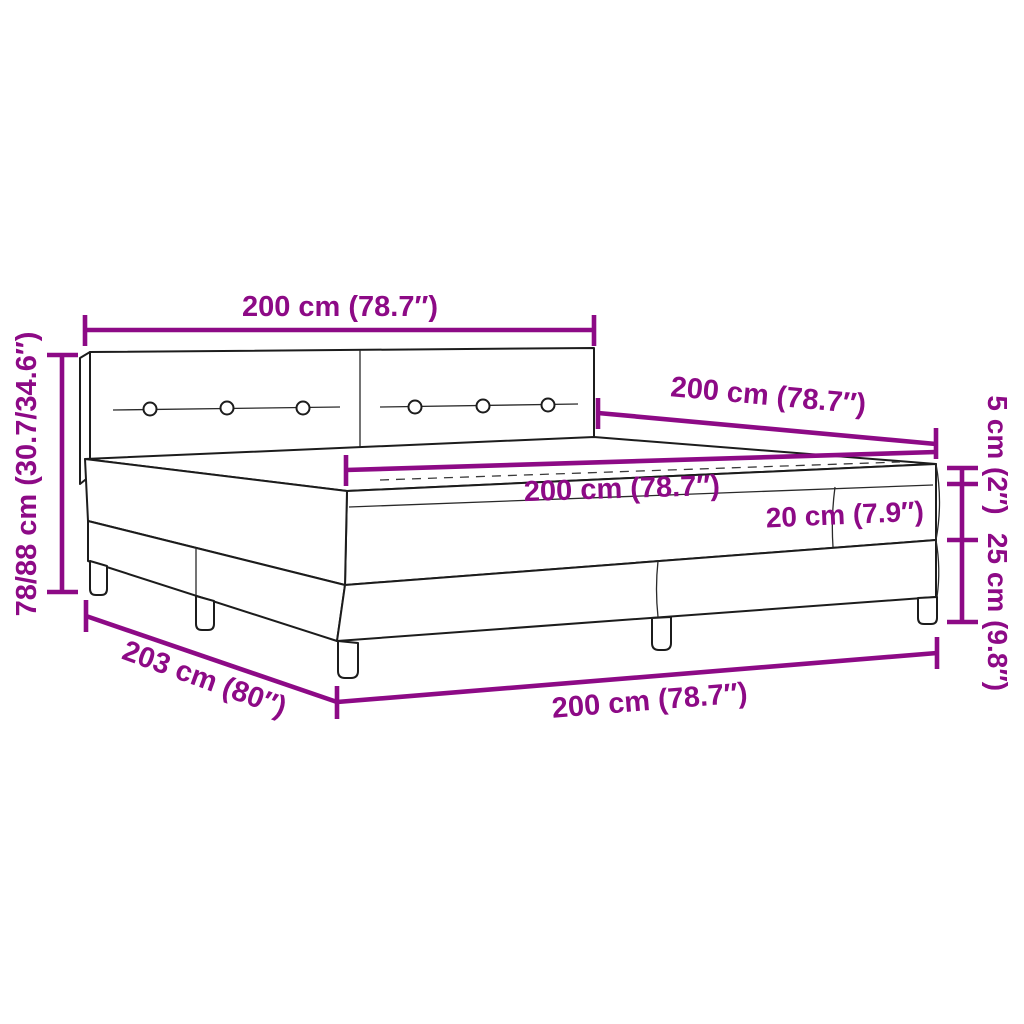  I want to click on mattress-right-cap, so click(938, 502).